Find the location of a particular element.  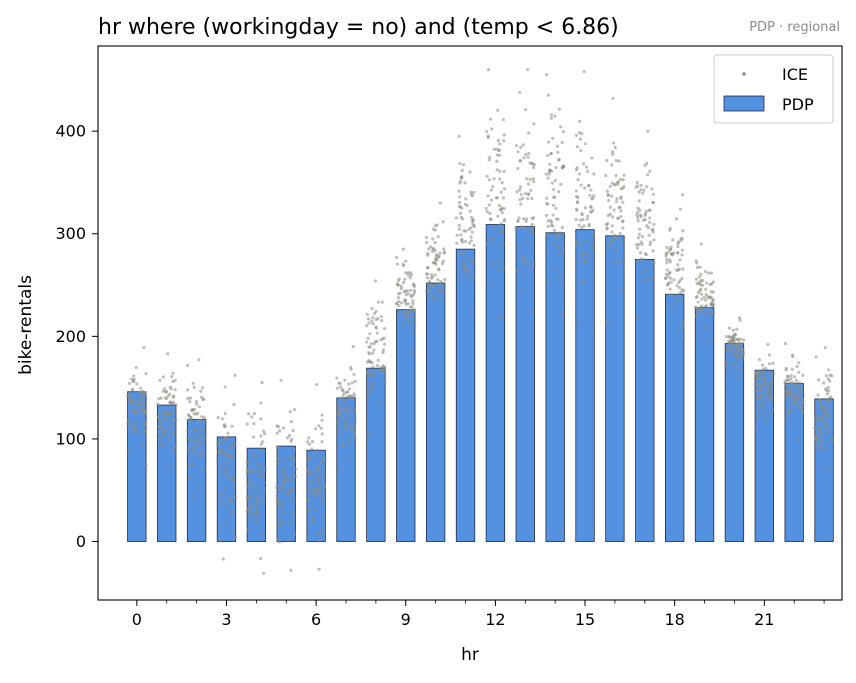

x-tick-label: 9 is located at coordinates (406, 619).